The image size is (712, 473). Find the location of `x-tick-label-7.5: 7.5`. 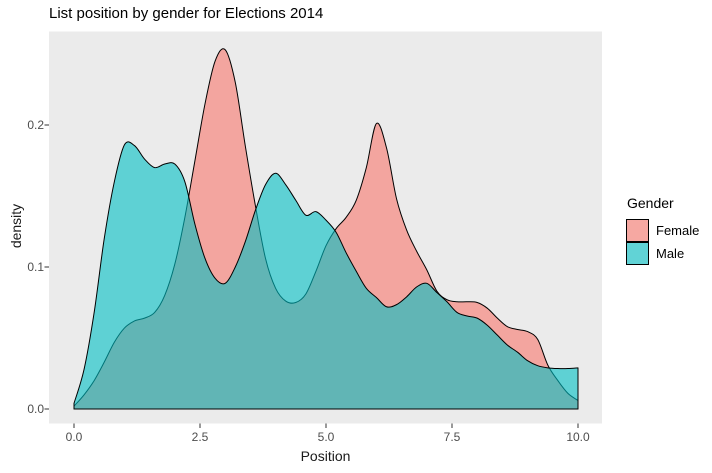

x-tick-label-7.5: 7.5 is located at coordinates (452, 437).